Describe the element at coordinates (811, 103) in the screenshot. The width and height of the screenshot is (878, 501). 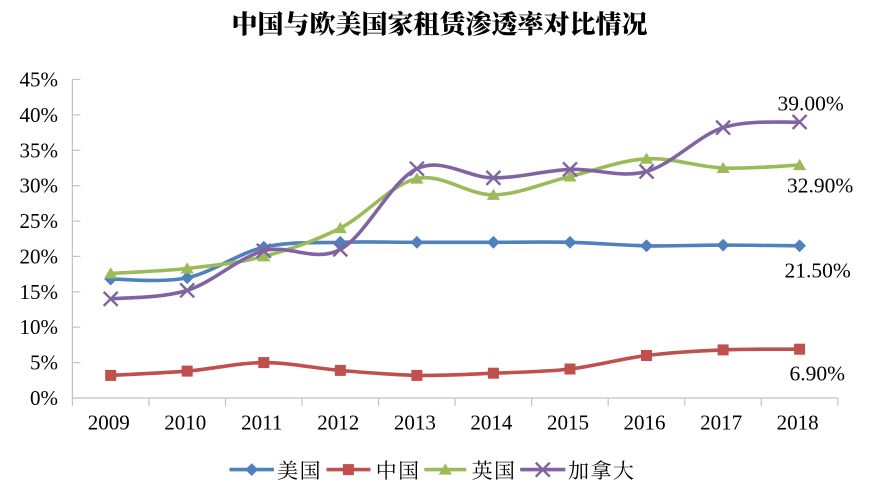
I see `svg-text: 39.00%` at that location.